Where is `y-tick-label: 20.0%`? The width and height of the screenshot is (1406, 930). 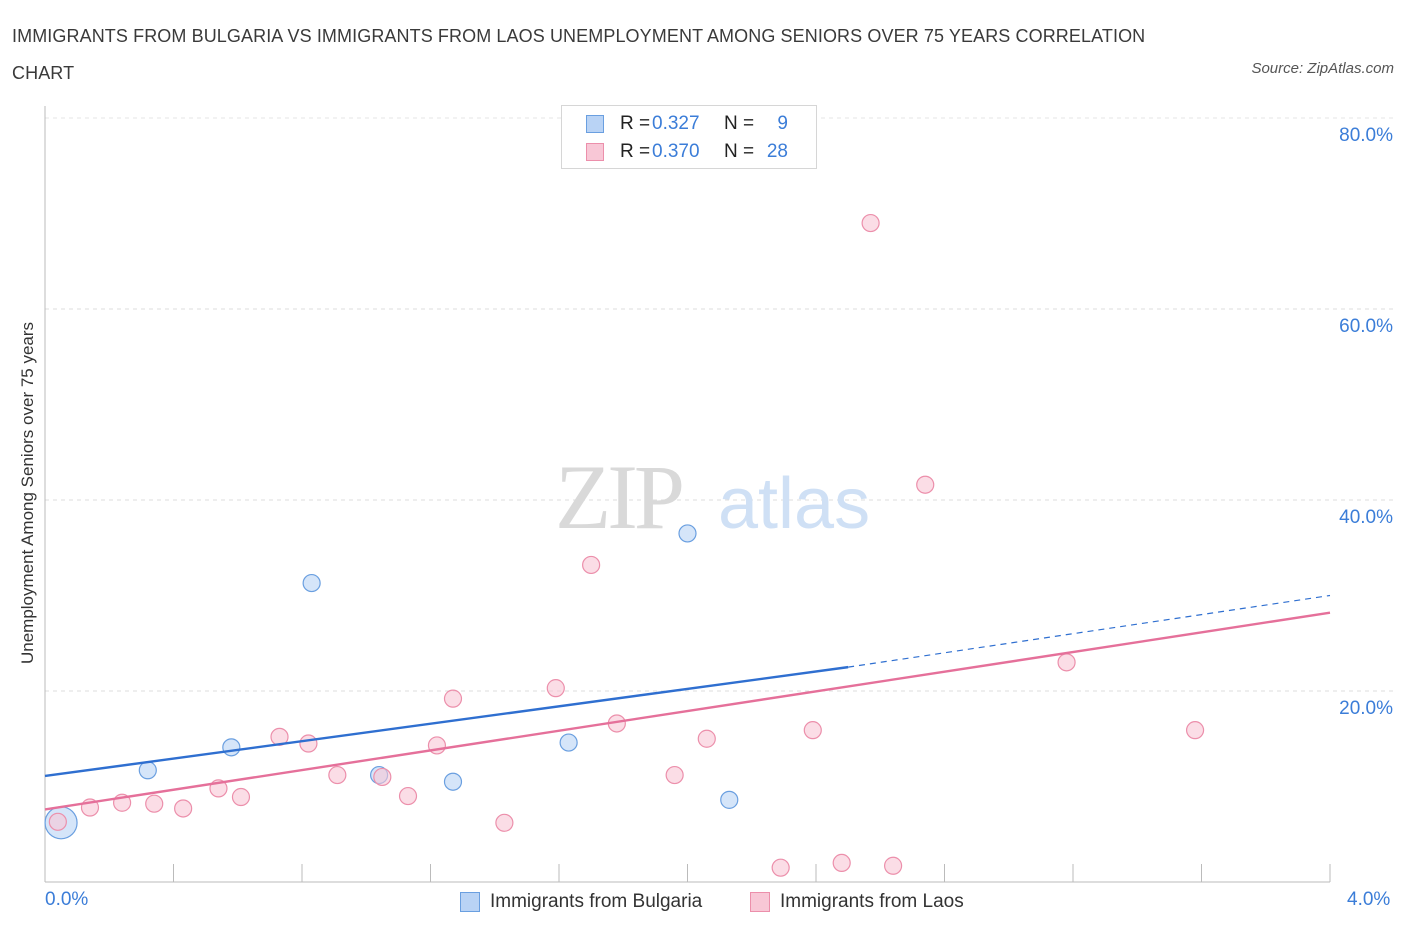
y-tick-label: 20.0% is located at coordinates (1366, 708).